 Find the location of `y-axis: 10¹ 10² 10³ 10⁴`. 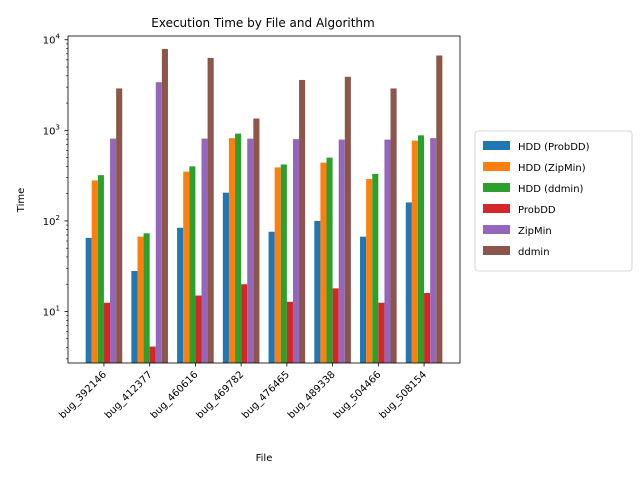

y-axis: 10¹ 10² 10³ 10⁴ is located at coordinates (55, 196).